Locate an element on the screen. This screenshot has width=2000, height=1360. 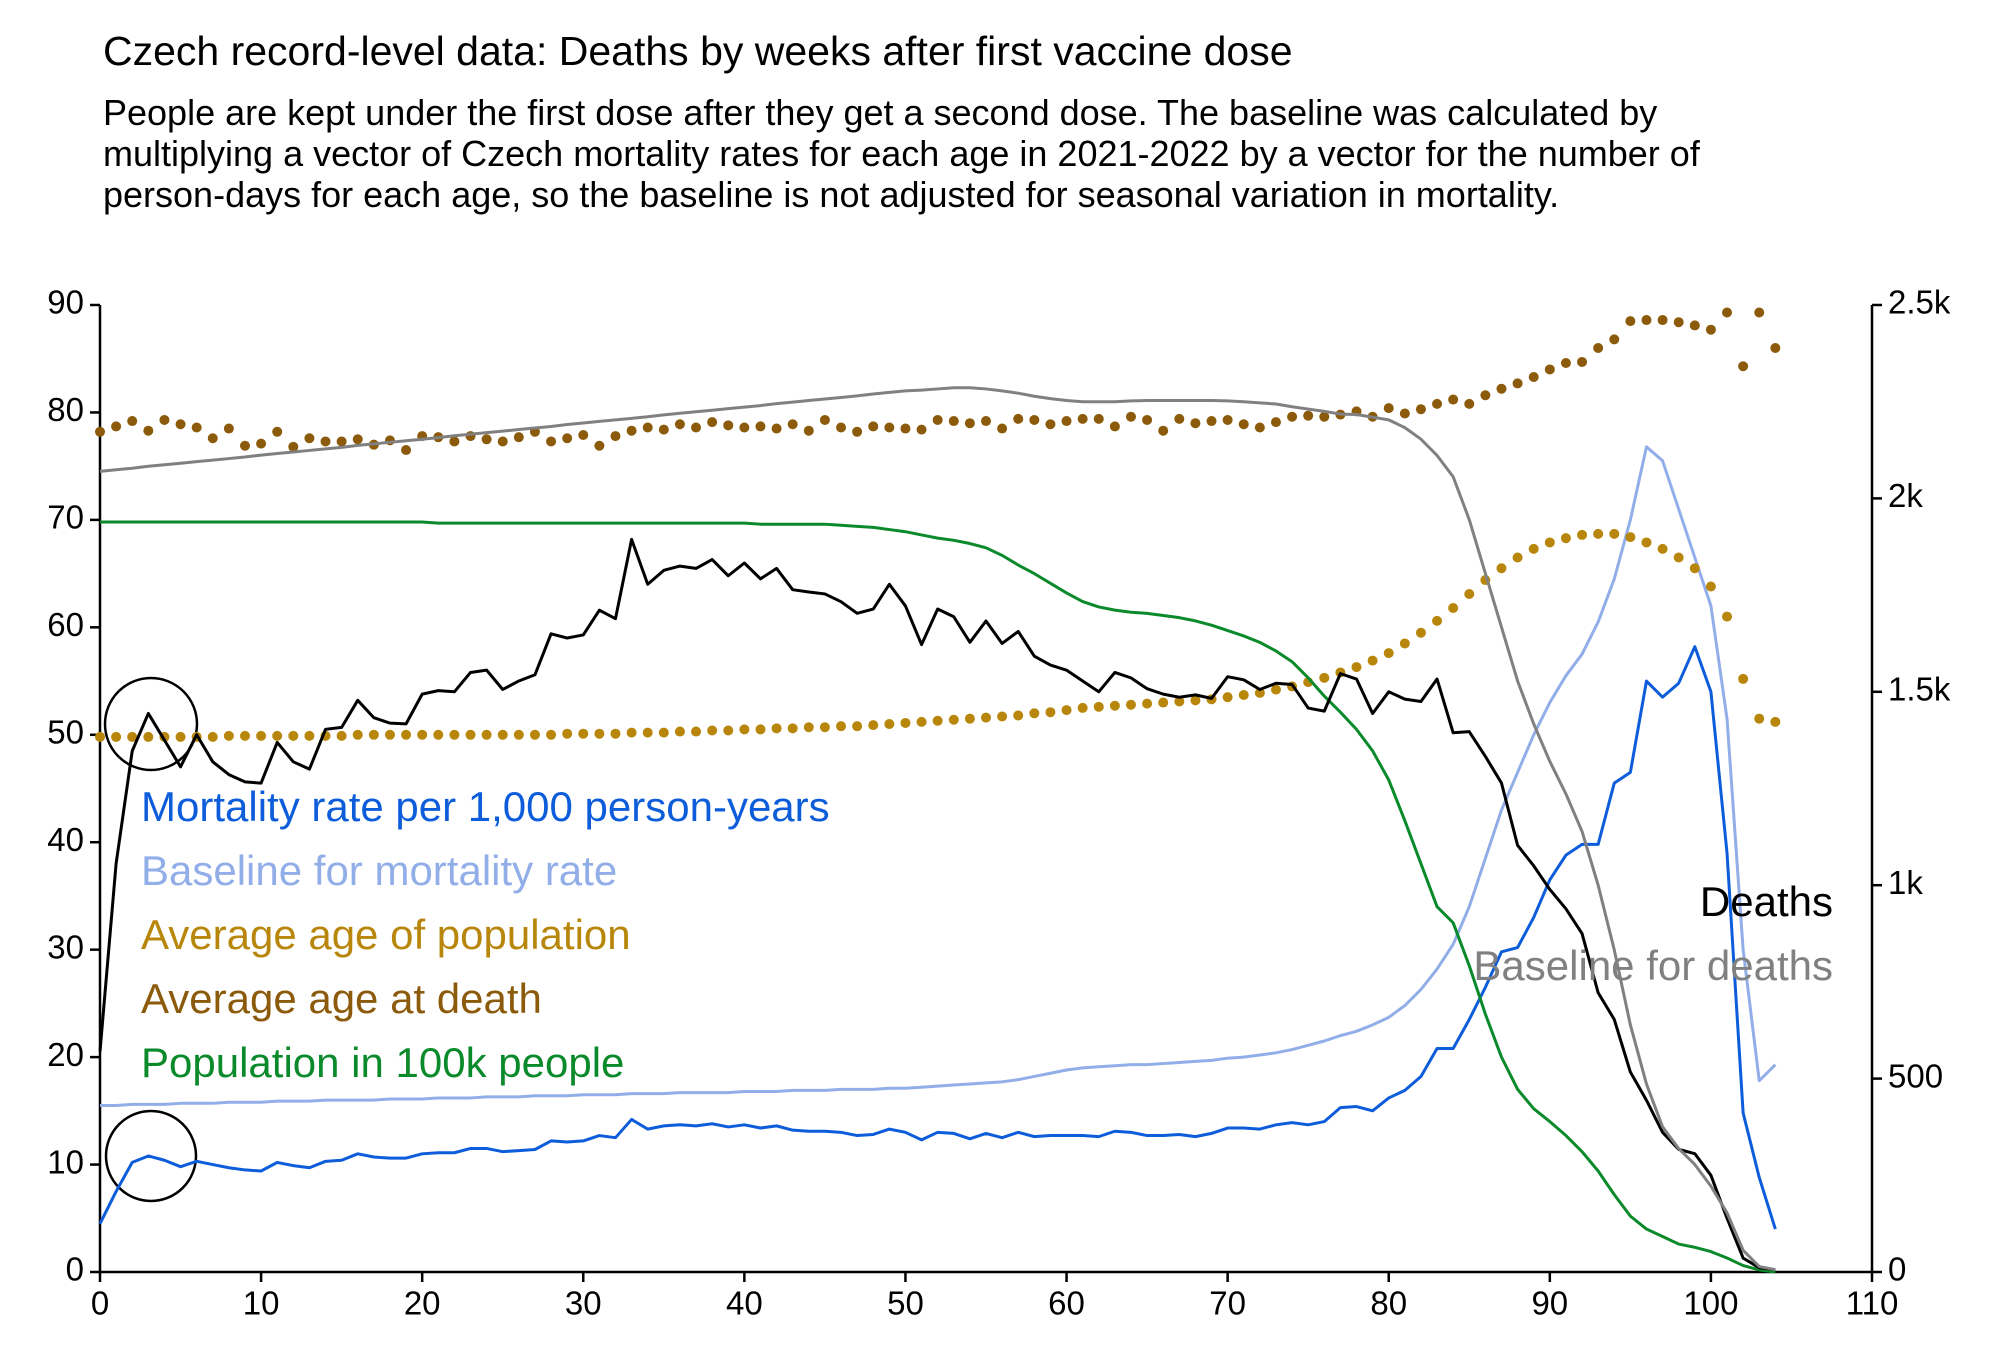
y2-tick-label: 2k is located at coordinates (1905, 495).